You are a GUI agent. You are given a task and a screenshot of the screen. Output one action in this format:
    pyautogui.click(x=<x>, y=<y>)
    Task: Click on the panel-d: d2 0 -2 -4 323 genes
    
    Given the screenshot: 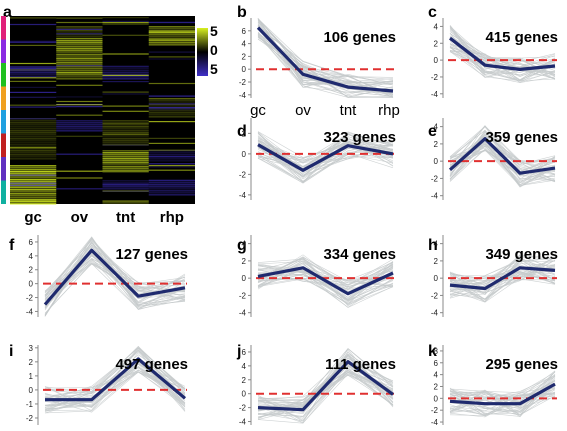 What is the action you would take?
    pyautogui.click(x=316, y=159)
    